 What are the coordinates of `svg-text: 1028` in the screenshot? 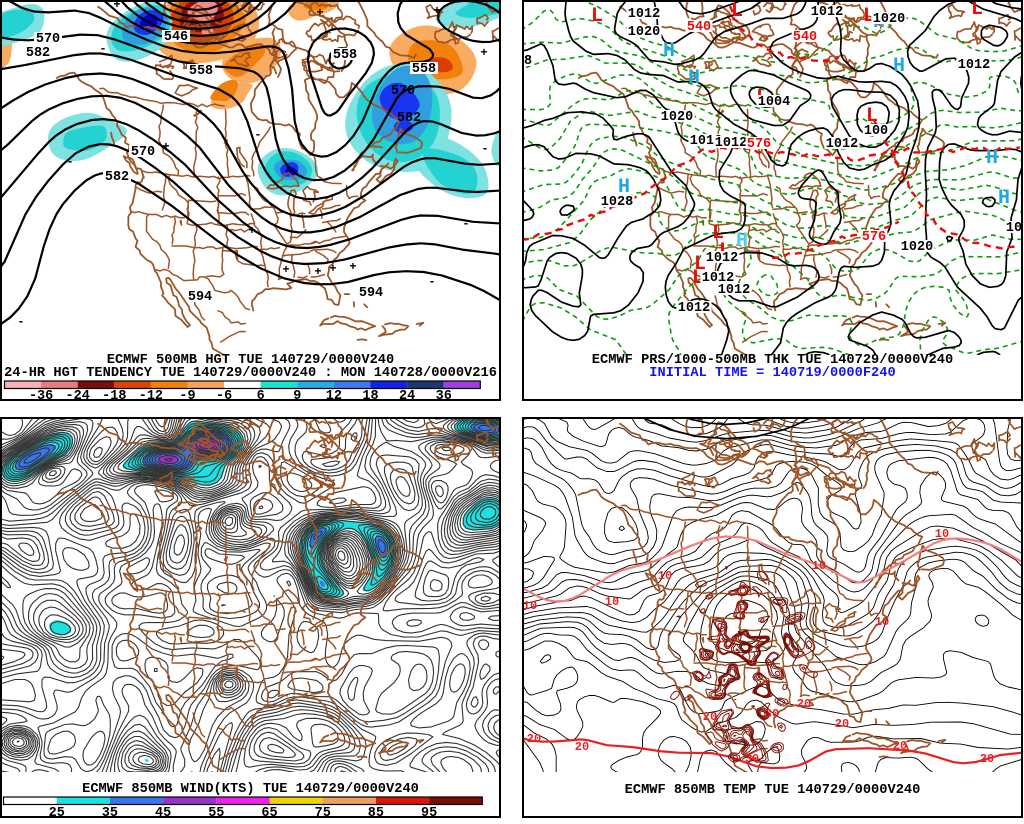 It's located at (617, 202).